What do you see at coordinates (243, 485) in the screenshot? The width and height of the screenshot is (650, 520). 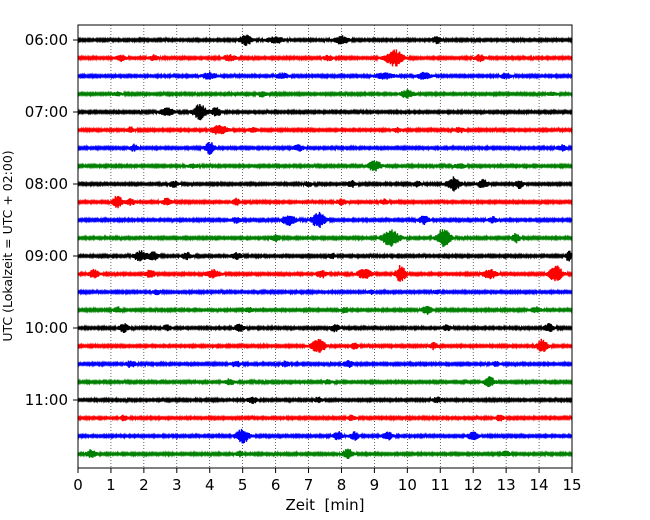 I see `x-tick-label: 5` at bounding box center [243, 485].